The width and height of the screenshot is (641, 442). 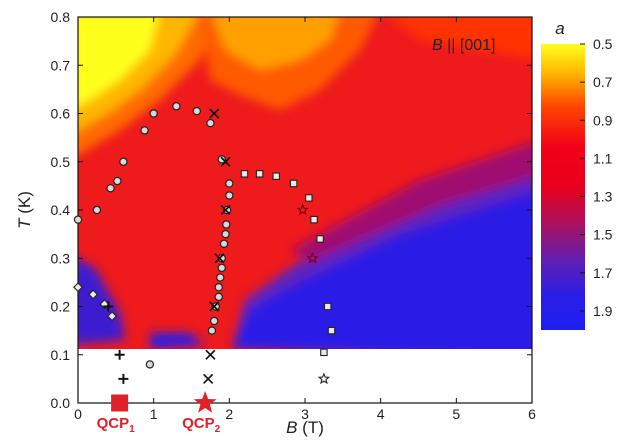 I want to click on colorbar-tick-label: 0.9, so click(x=603, y=120).